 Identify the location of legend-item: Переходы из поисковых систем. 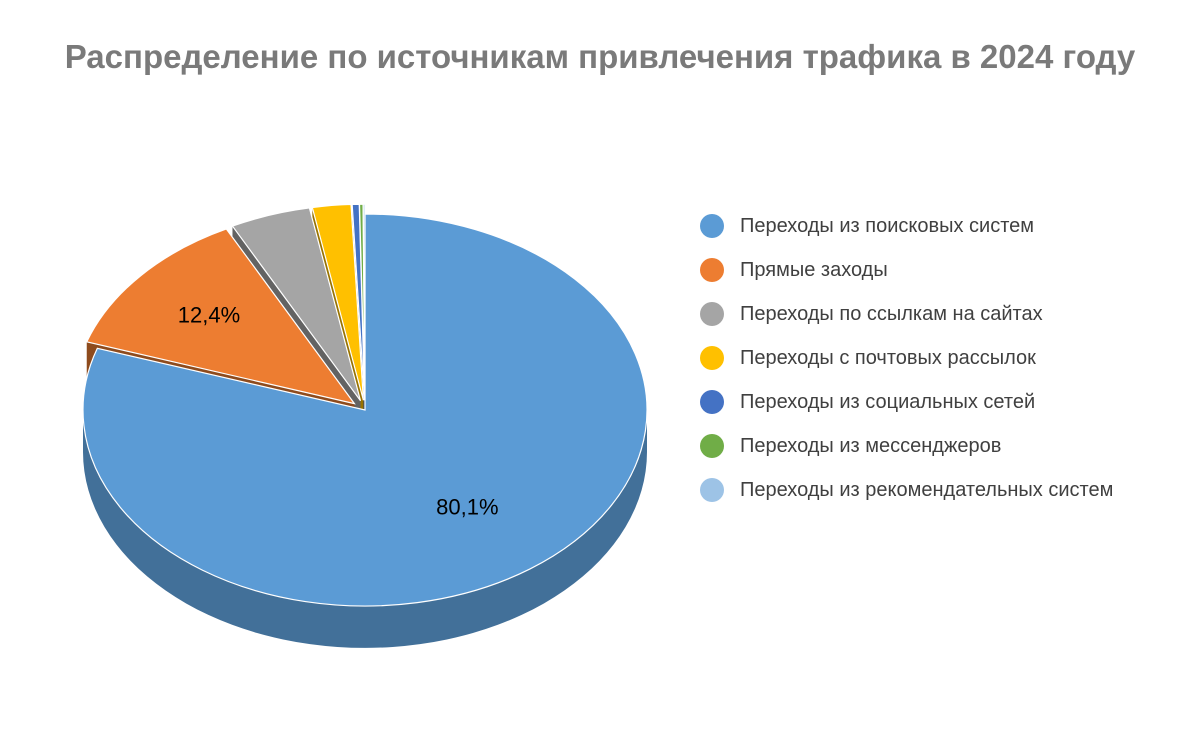
(945, 226).